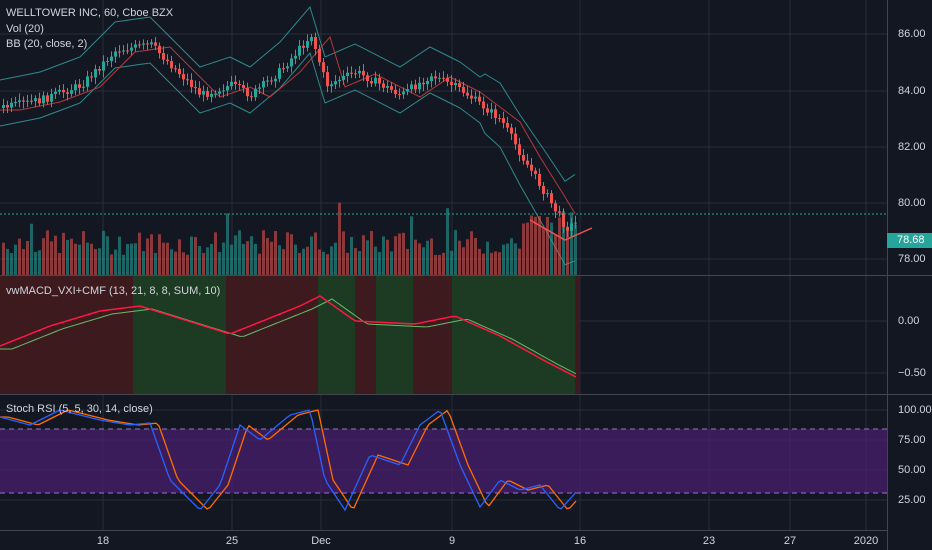 Image resolution: width=932 pixels, height=550 pixels. Describe the element at coordinates (288, 459) in the screenshot. I see `stoch-d-line` at that location.